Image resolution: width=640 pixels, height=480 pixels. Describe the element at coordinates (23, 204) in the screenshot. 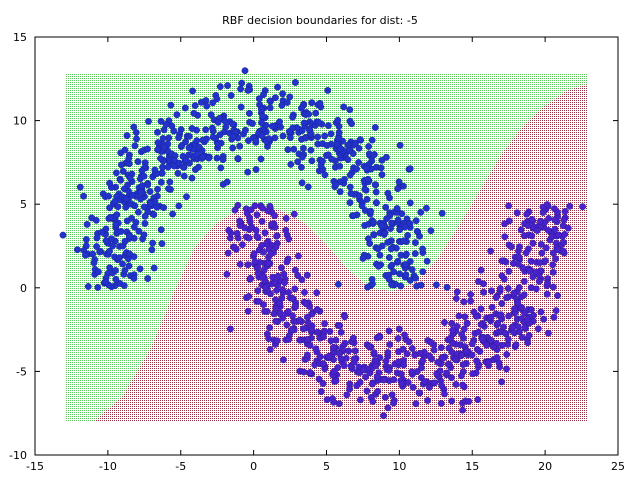

I see `y-tick-label: 5` at that location.